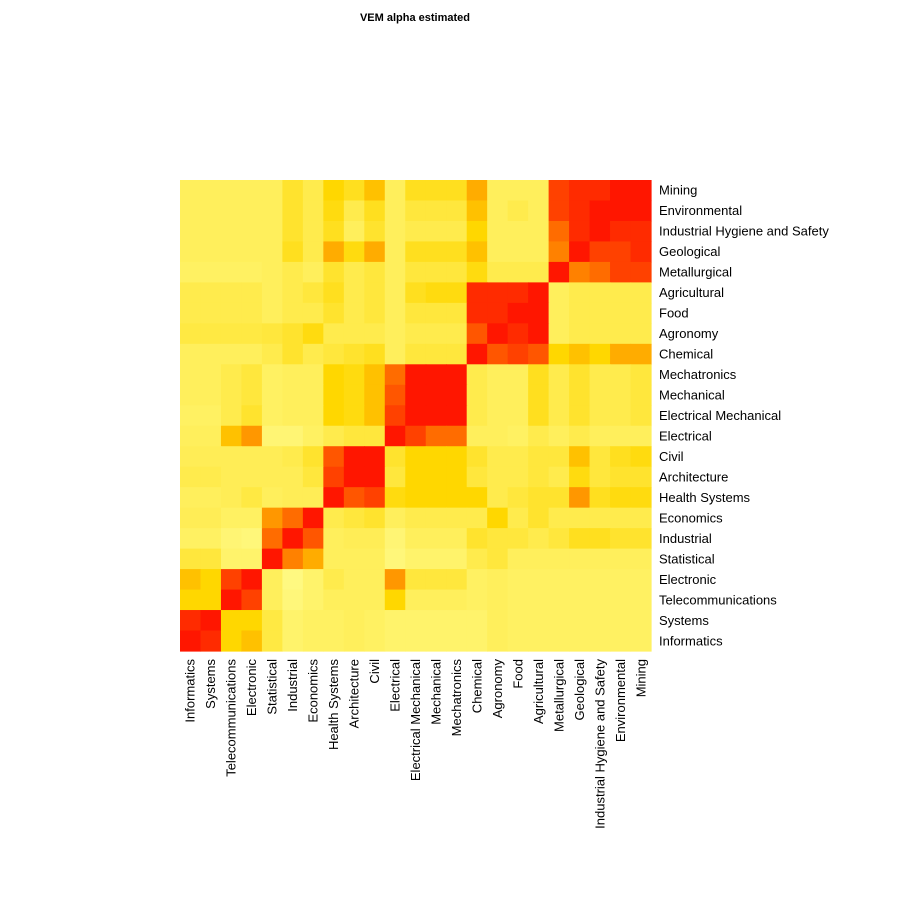 Image resolution: width=900 pixels, height=900 pixels. What do you see at coordinates (684, 620) in the screenshot?
I see `y-tick-label: Systems` at bounding box center [684, 620].